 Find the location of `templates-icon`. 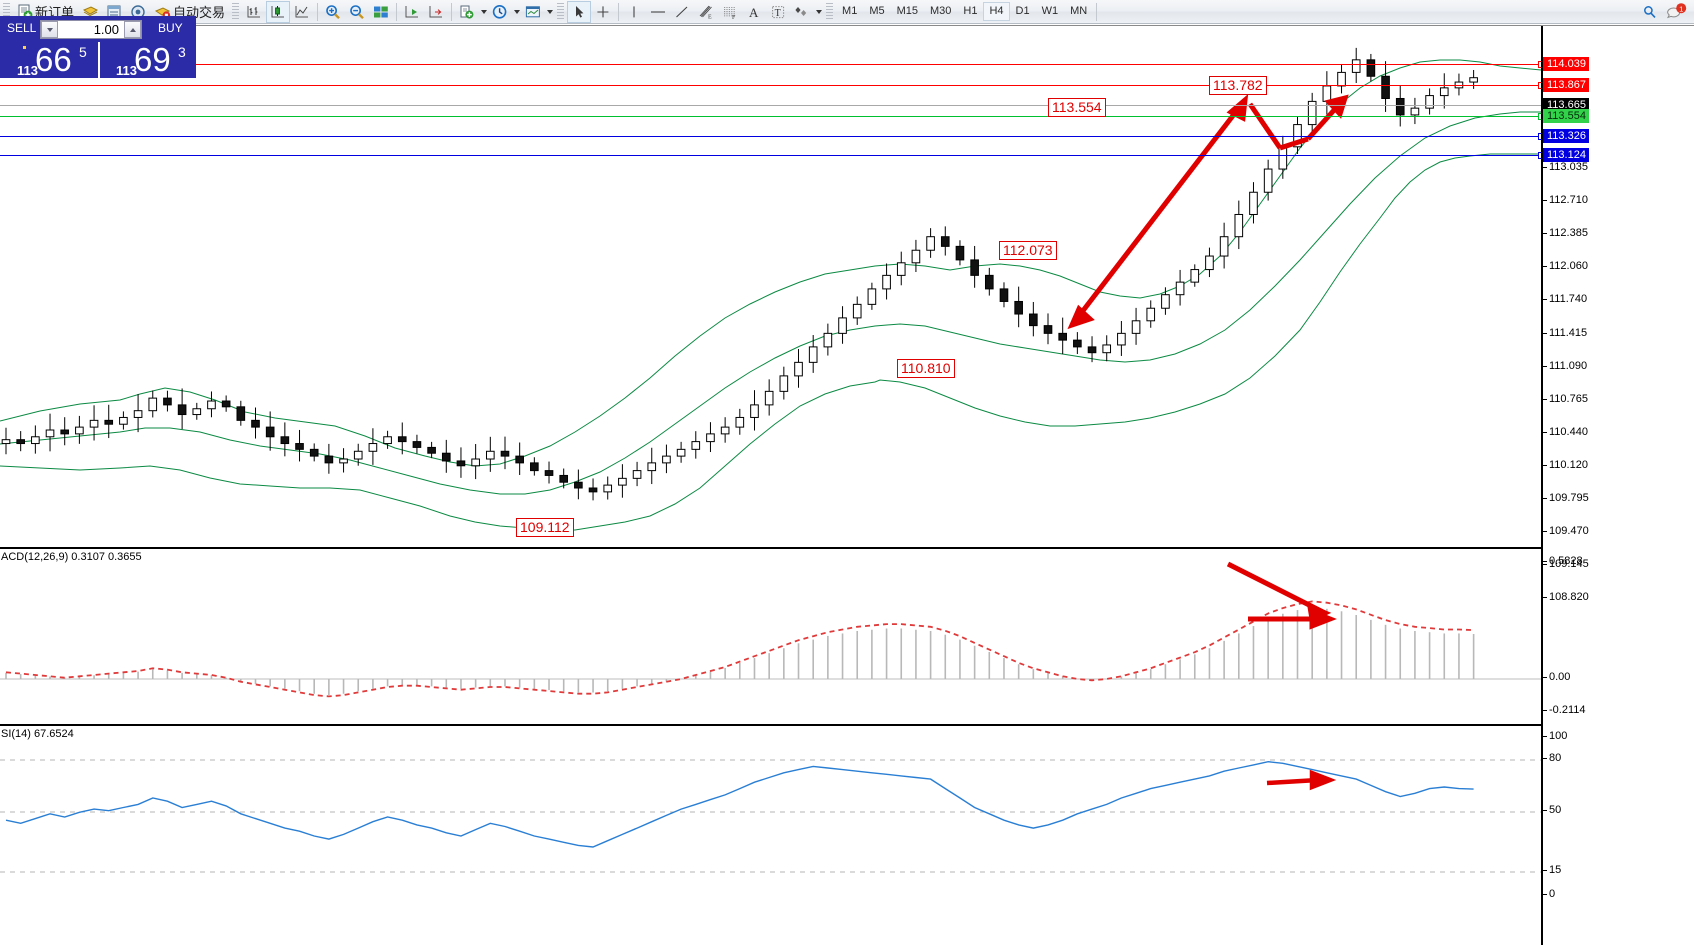

templates-icon is located at coordinates (532, 11).